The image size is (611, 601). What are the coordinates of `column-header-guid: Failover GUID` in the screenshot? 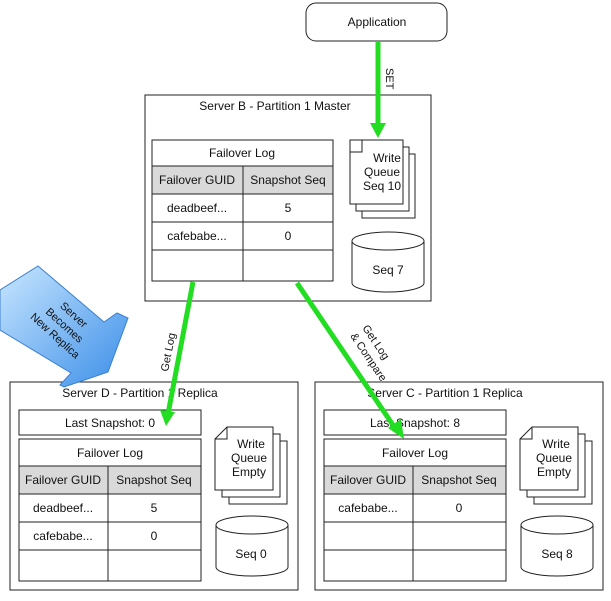 It's located at (197, 180).